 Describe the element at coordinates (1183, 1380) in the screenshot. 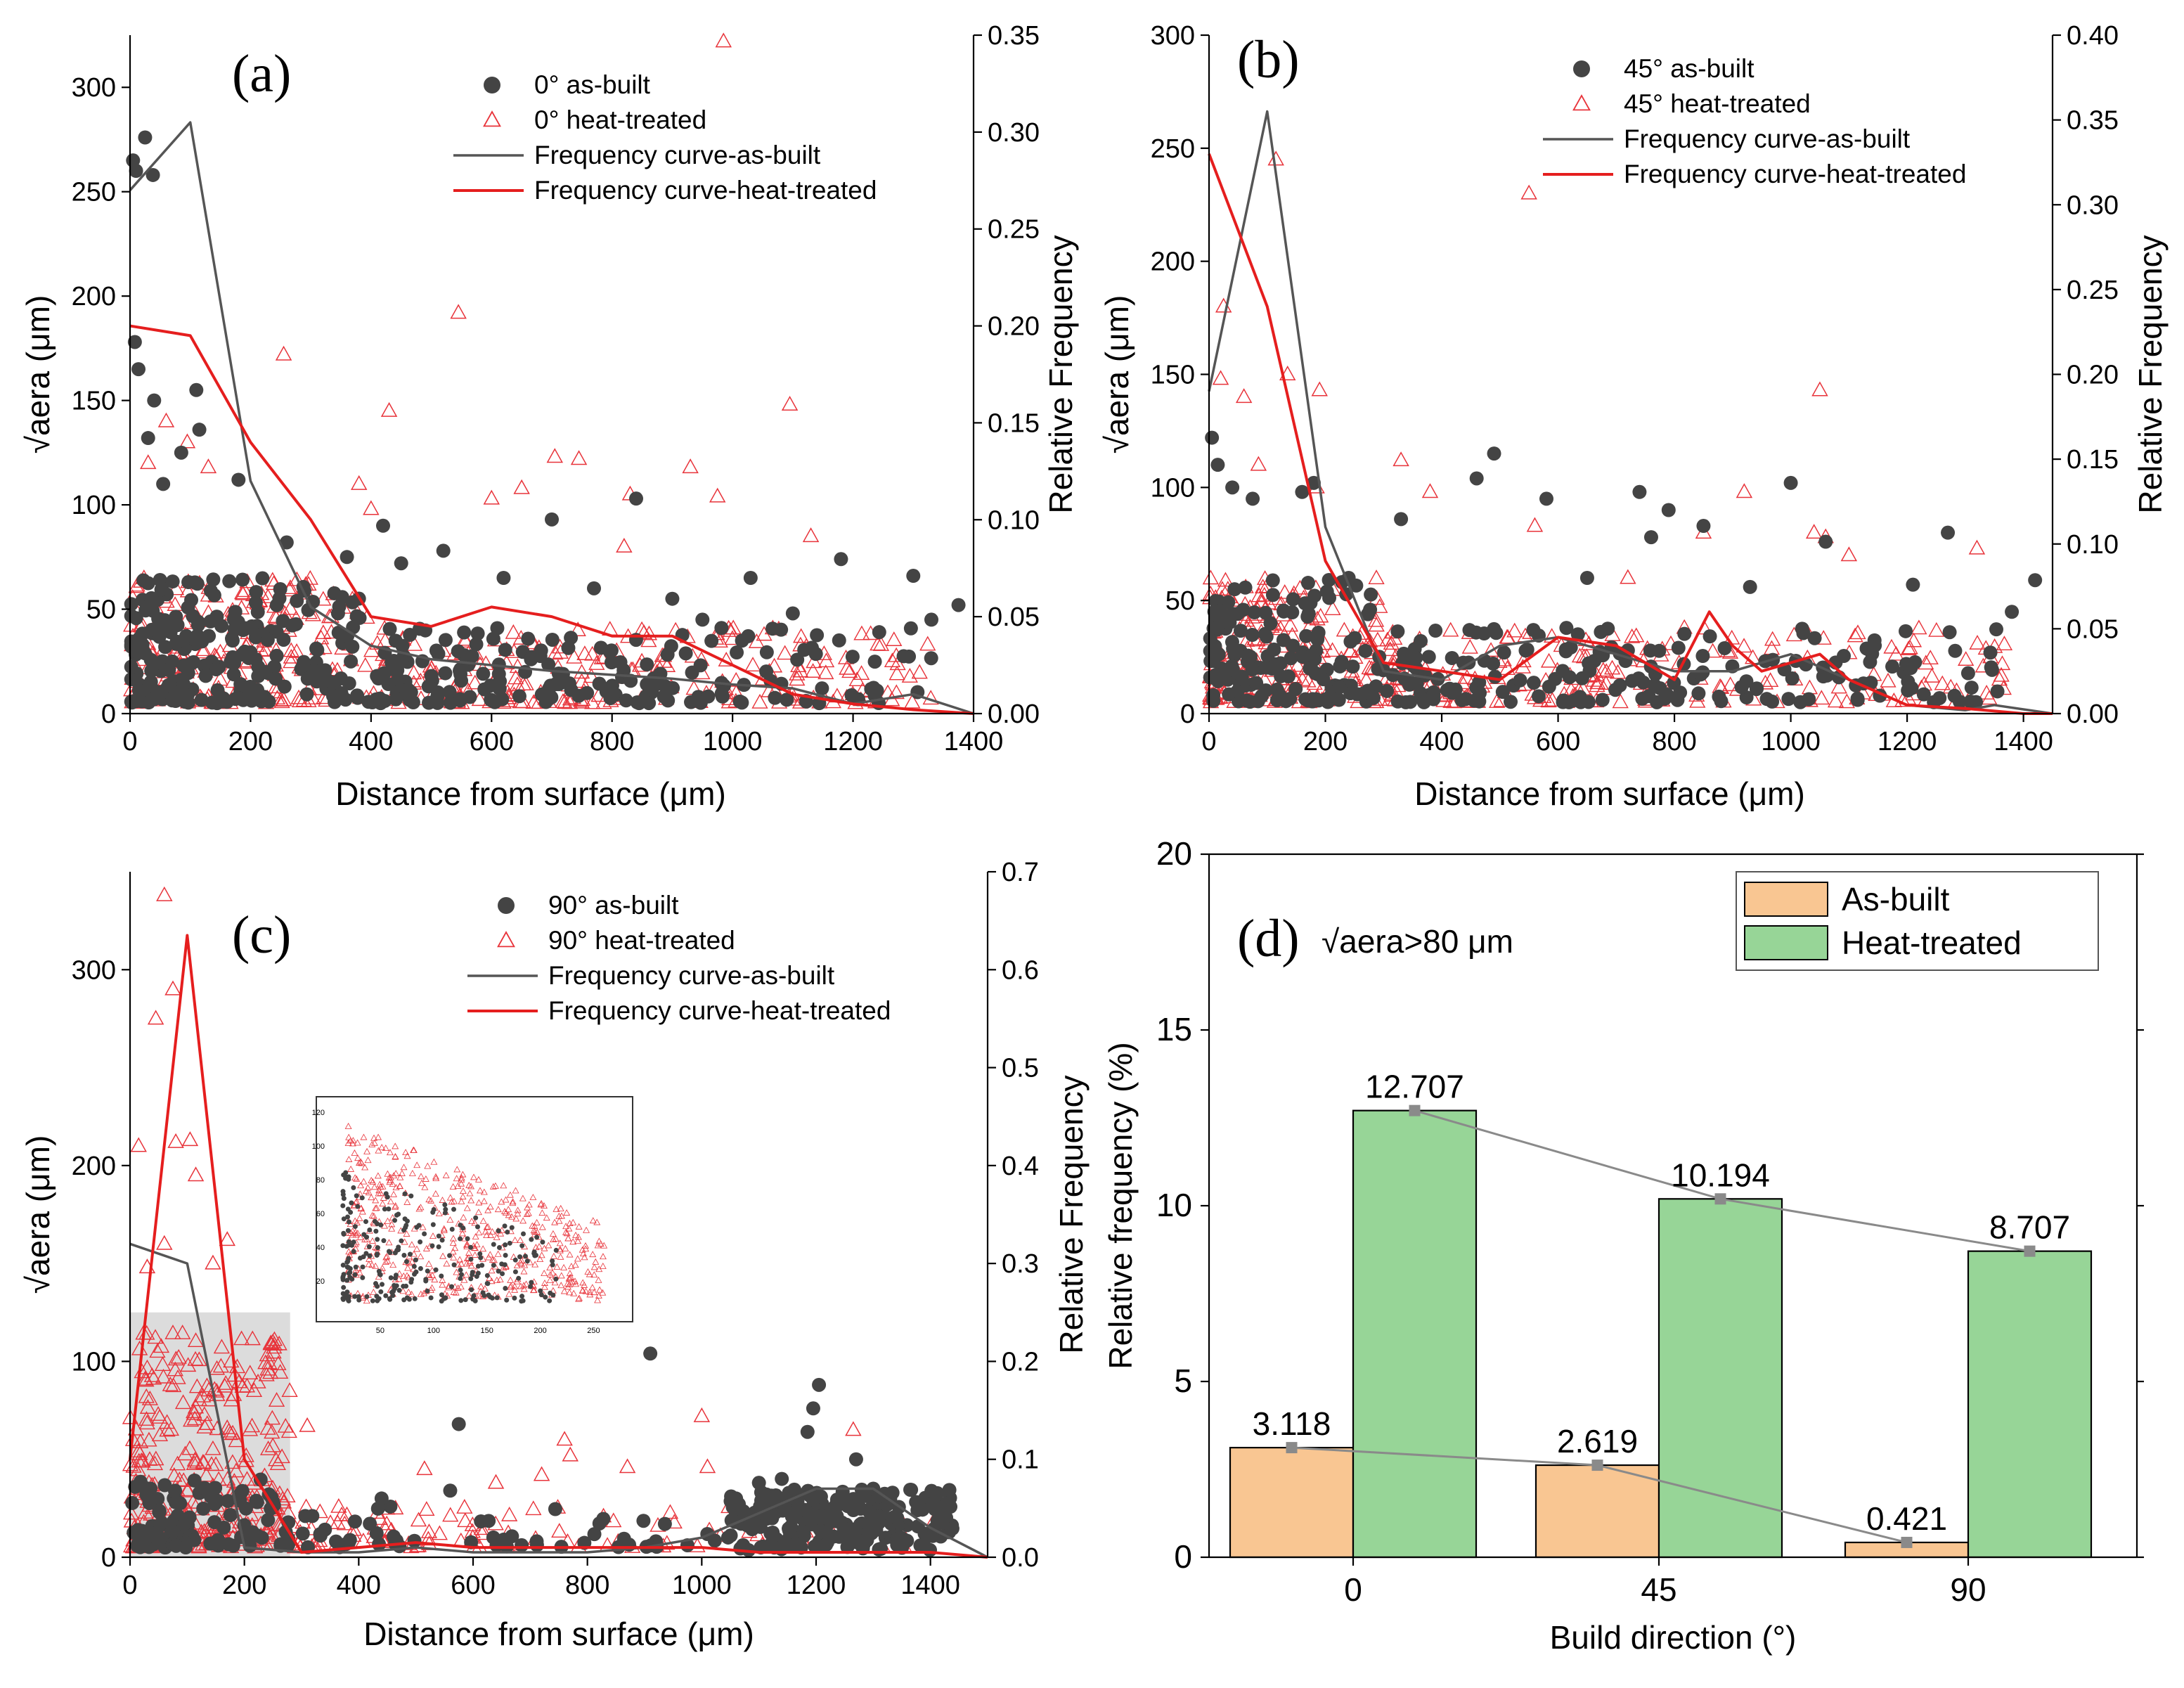

I see `y-tick-label: 5` at that location.